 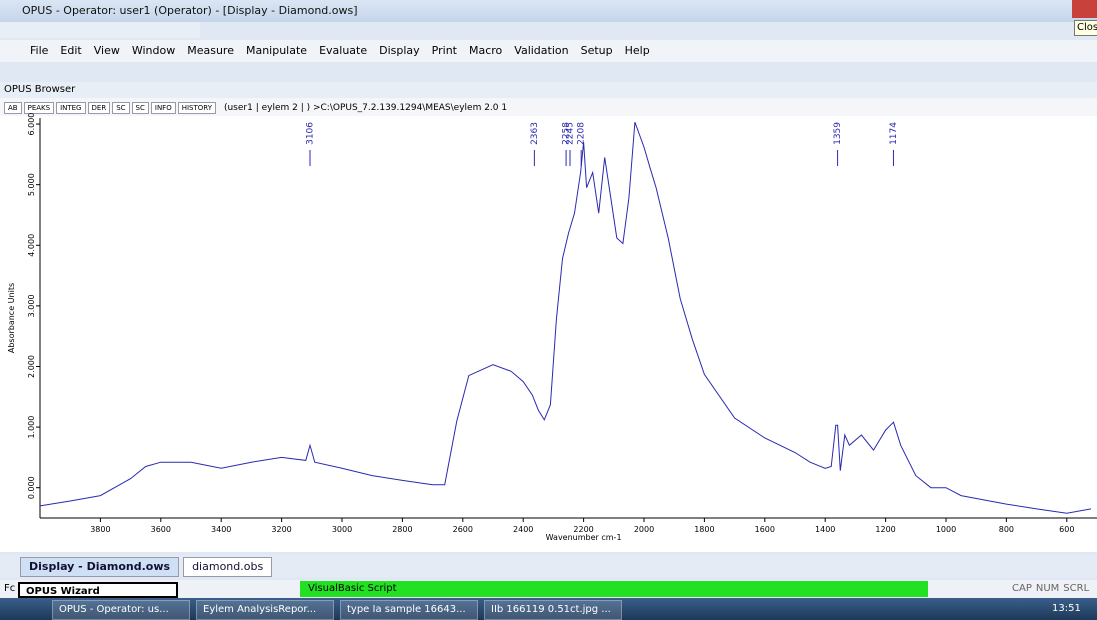 What do you see at coordinates (567, 133) in the screenshot?
I see `peak-label: 2258` at bounding box center [567, 133].